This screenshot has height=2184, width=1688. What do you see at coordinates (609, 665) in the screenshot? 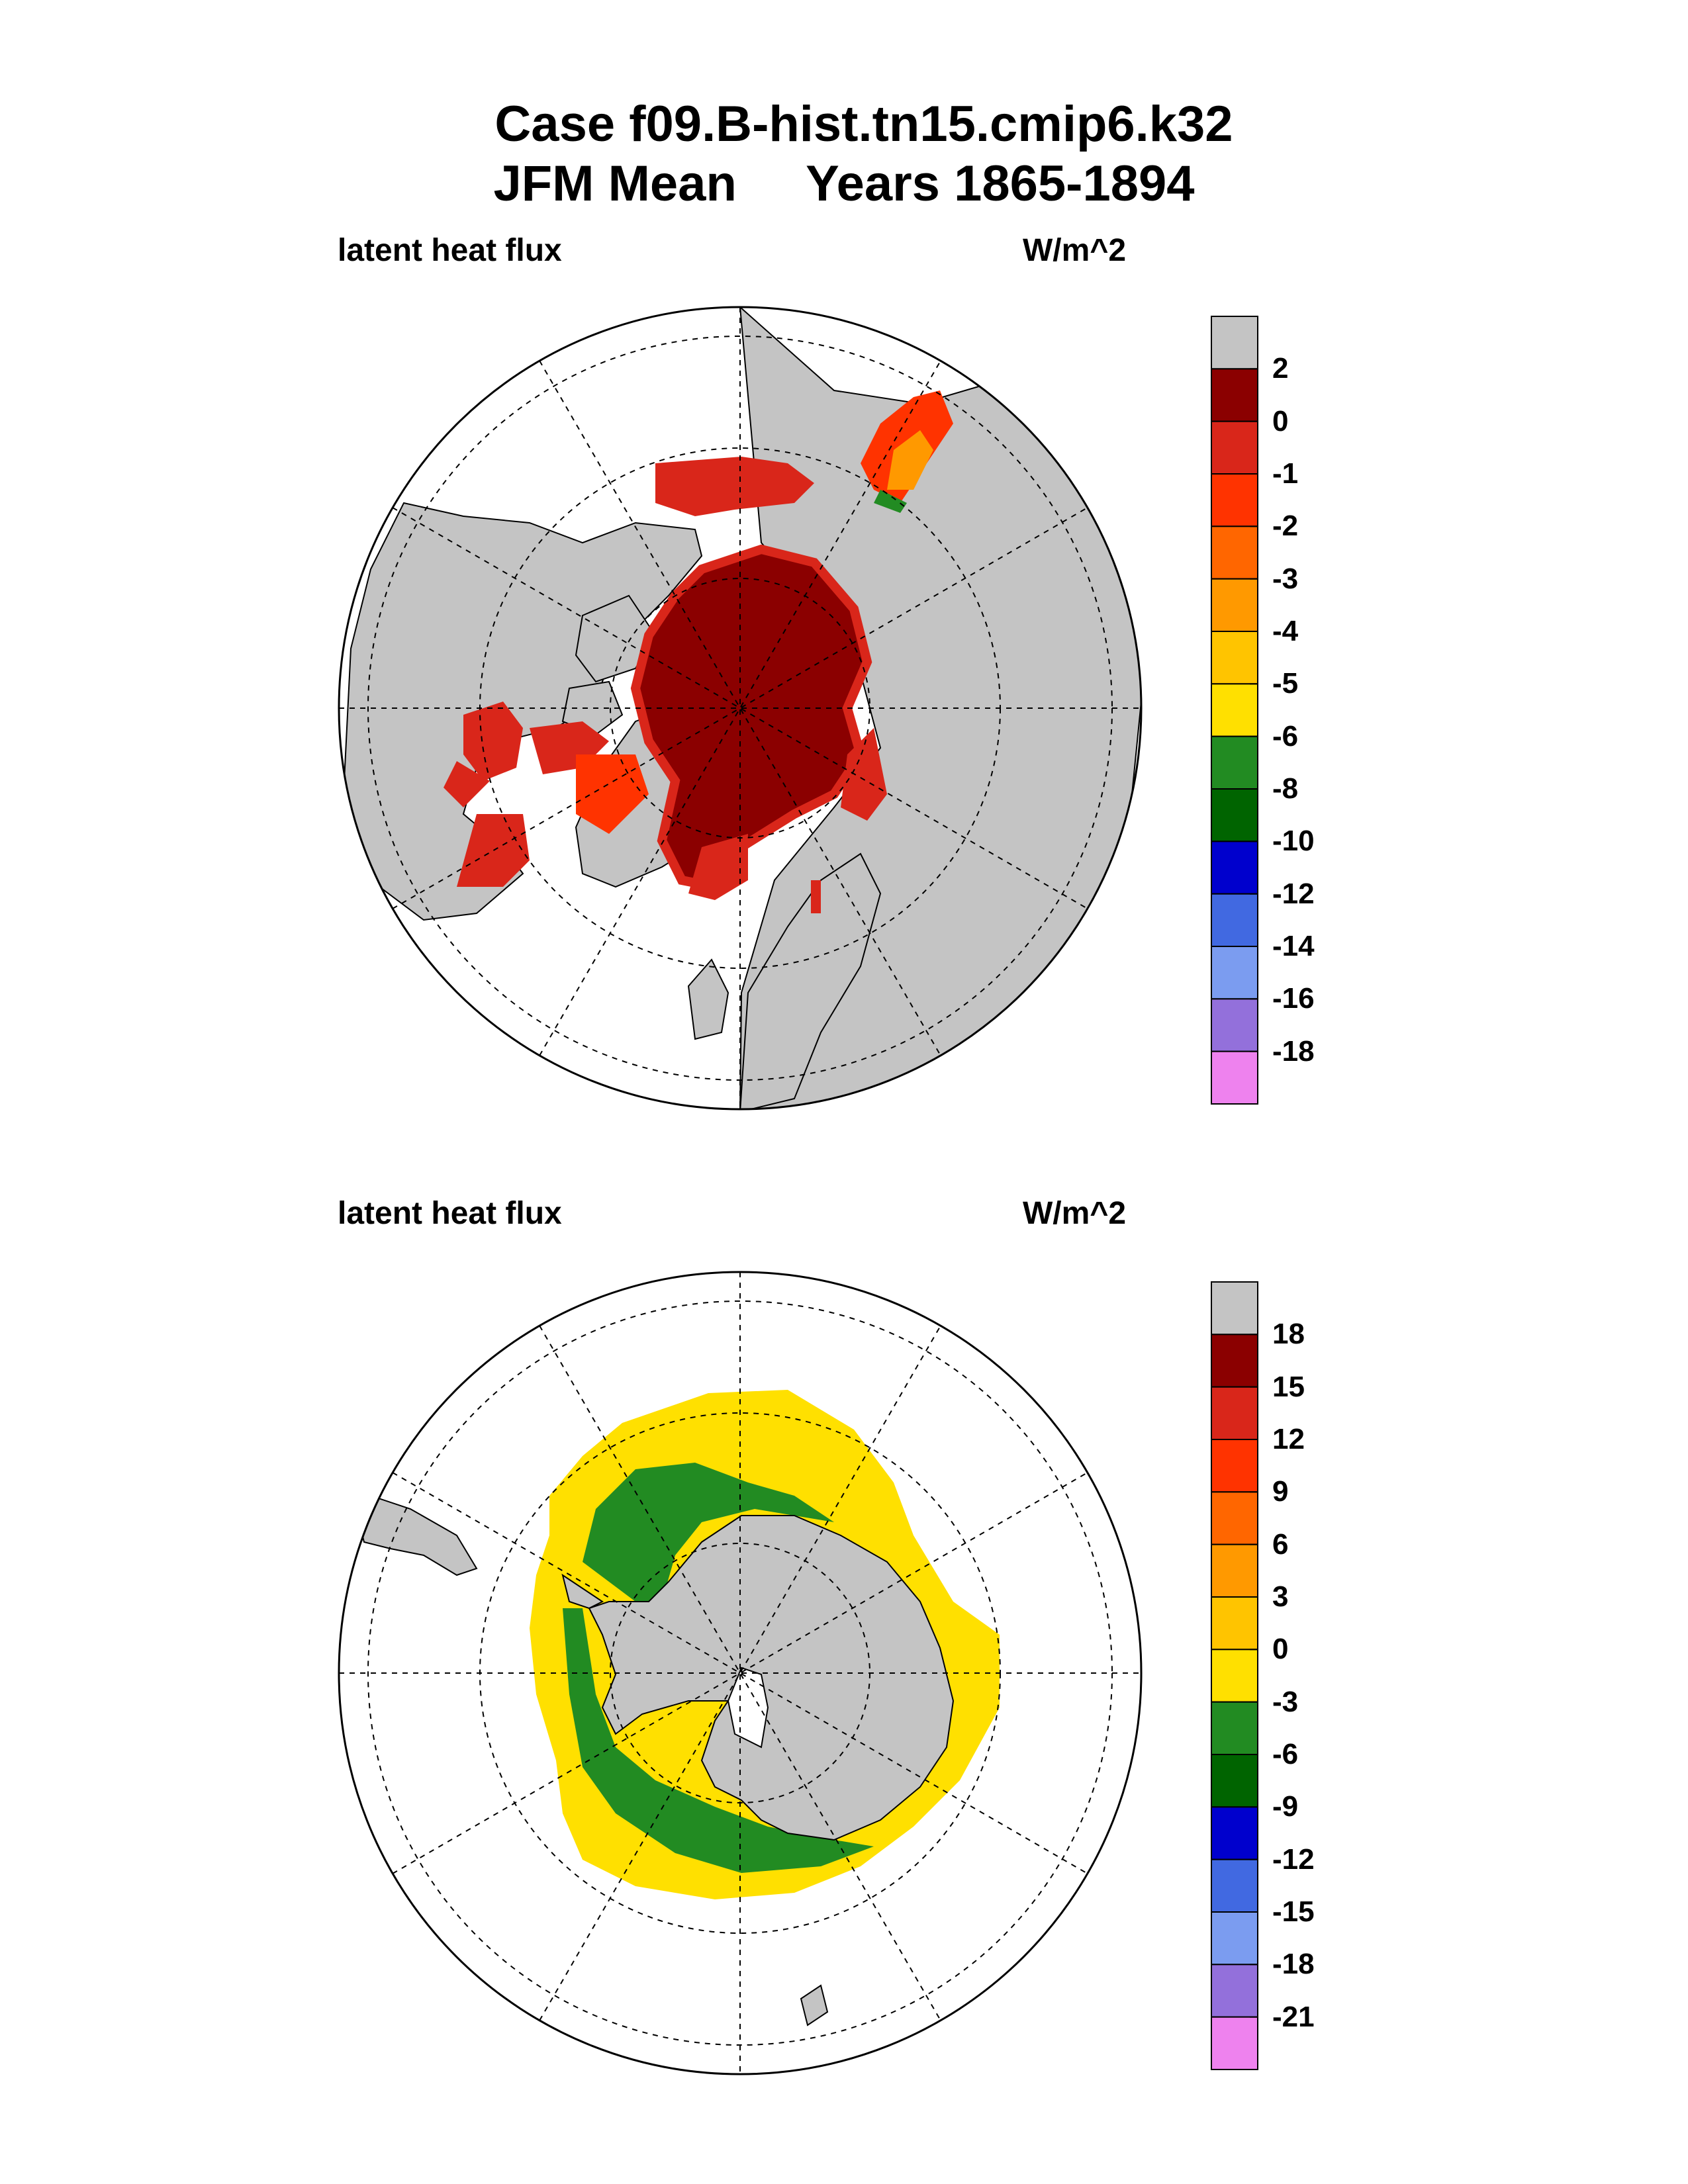
I see `north-land-canadian-islands` at bounding box center [609, 665].